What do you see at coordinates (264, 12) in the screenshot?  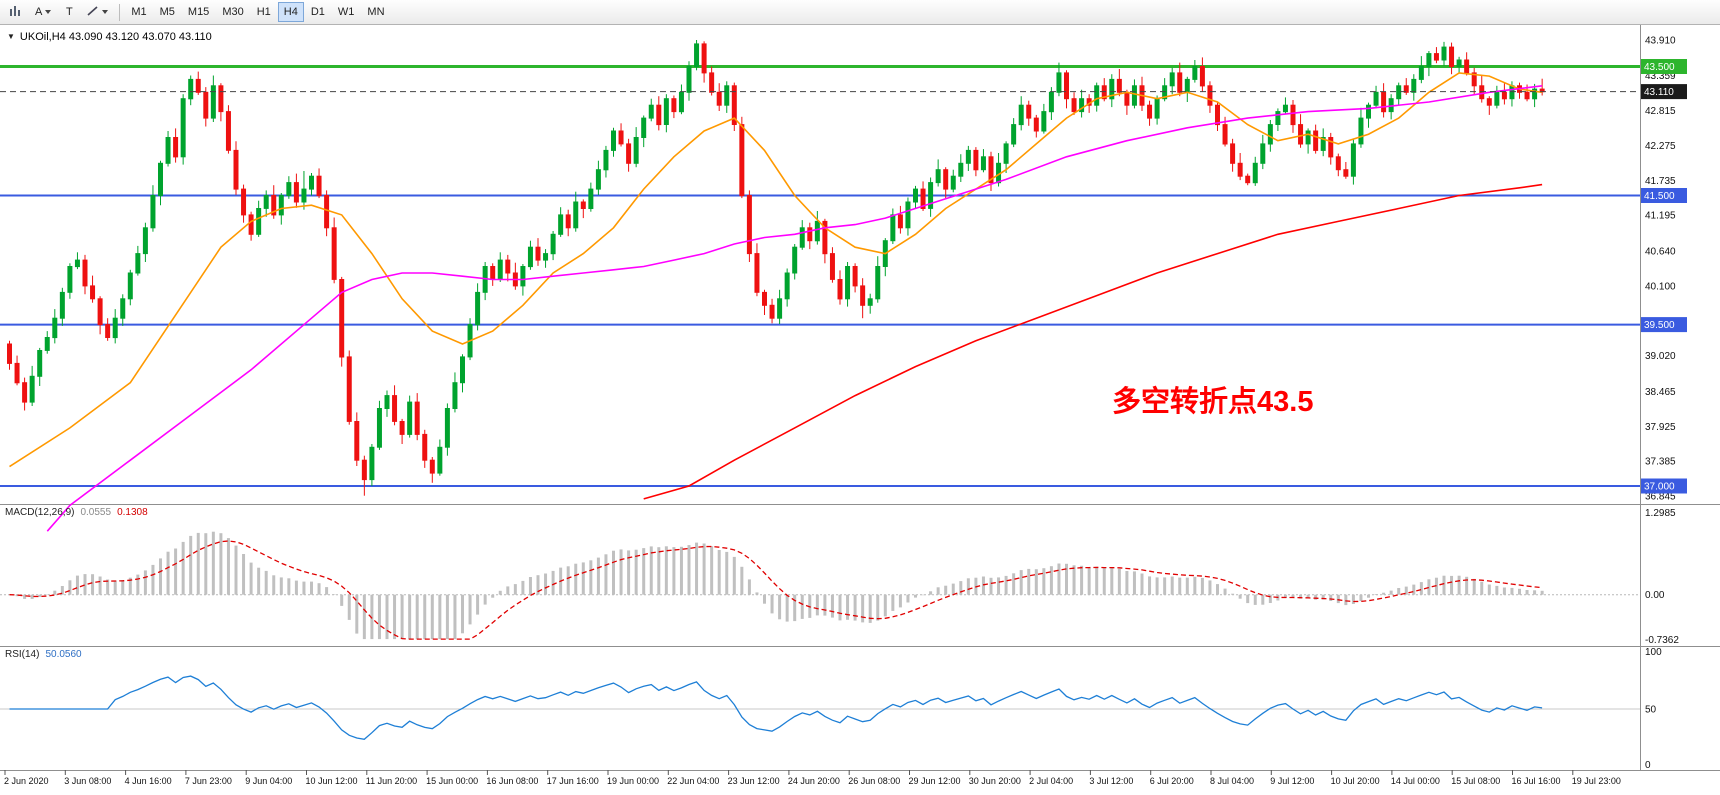 I see `timeframe-h1-button: H1` at bounding box center [264, 12].